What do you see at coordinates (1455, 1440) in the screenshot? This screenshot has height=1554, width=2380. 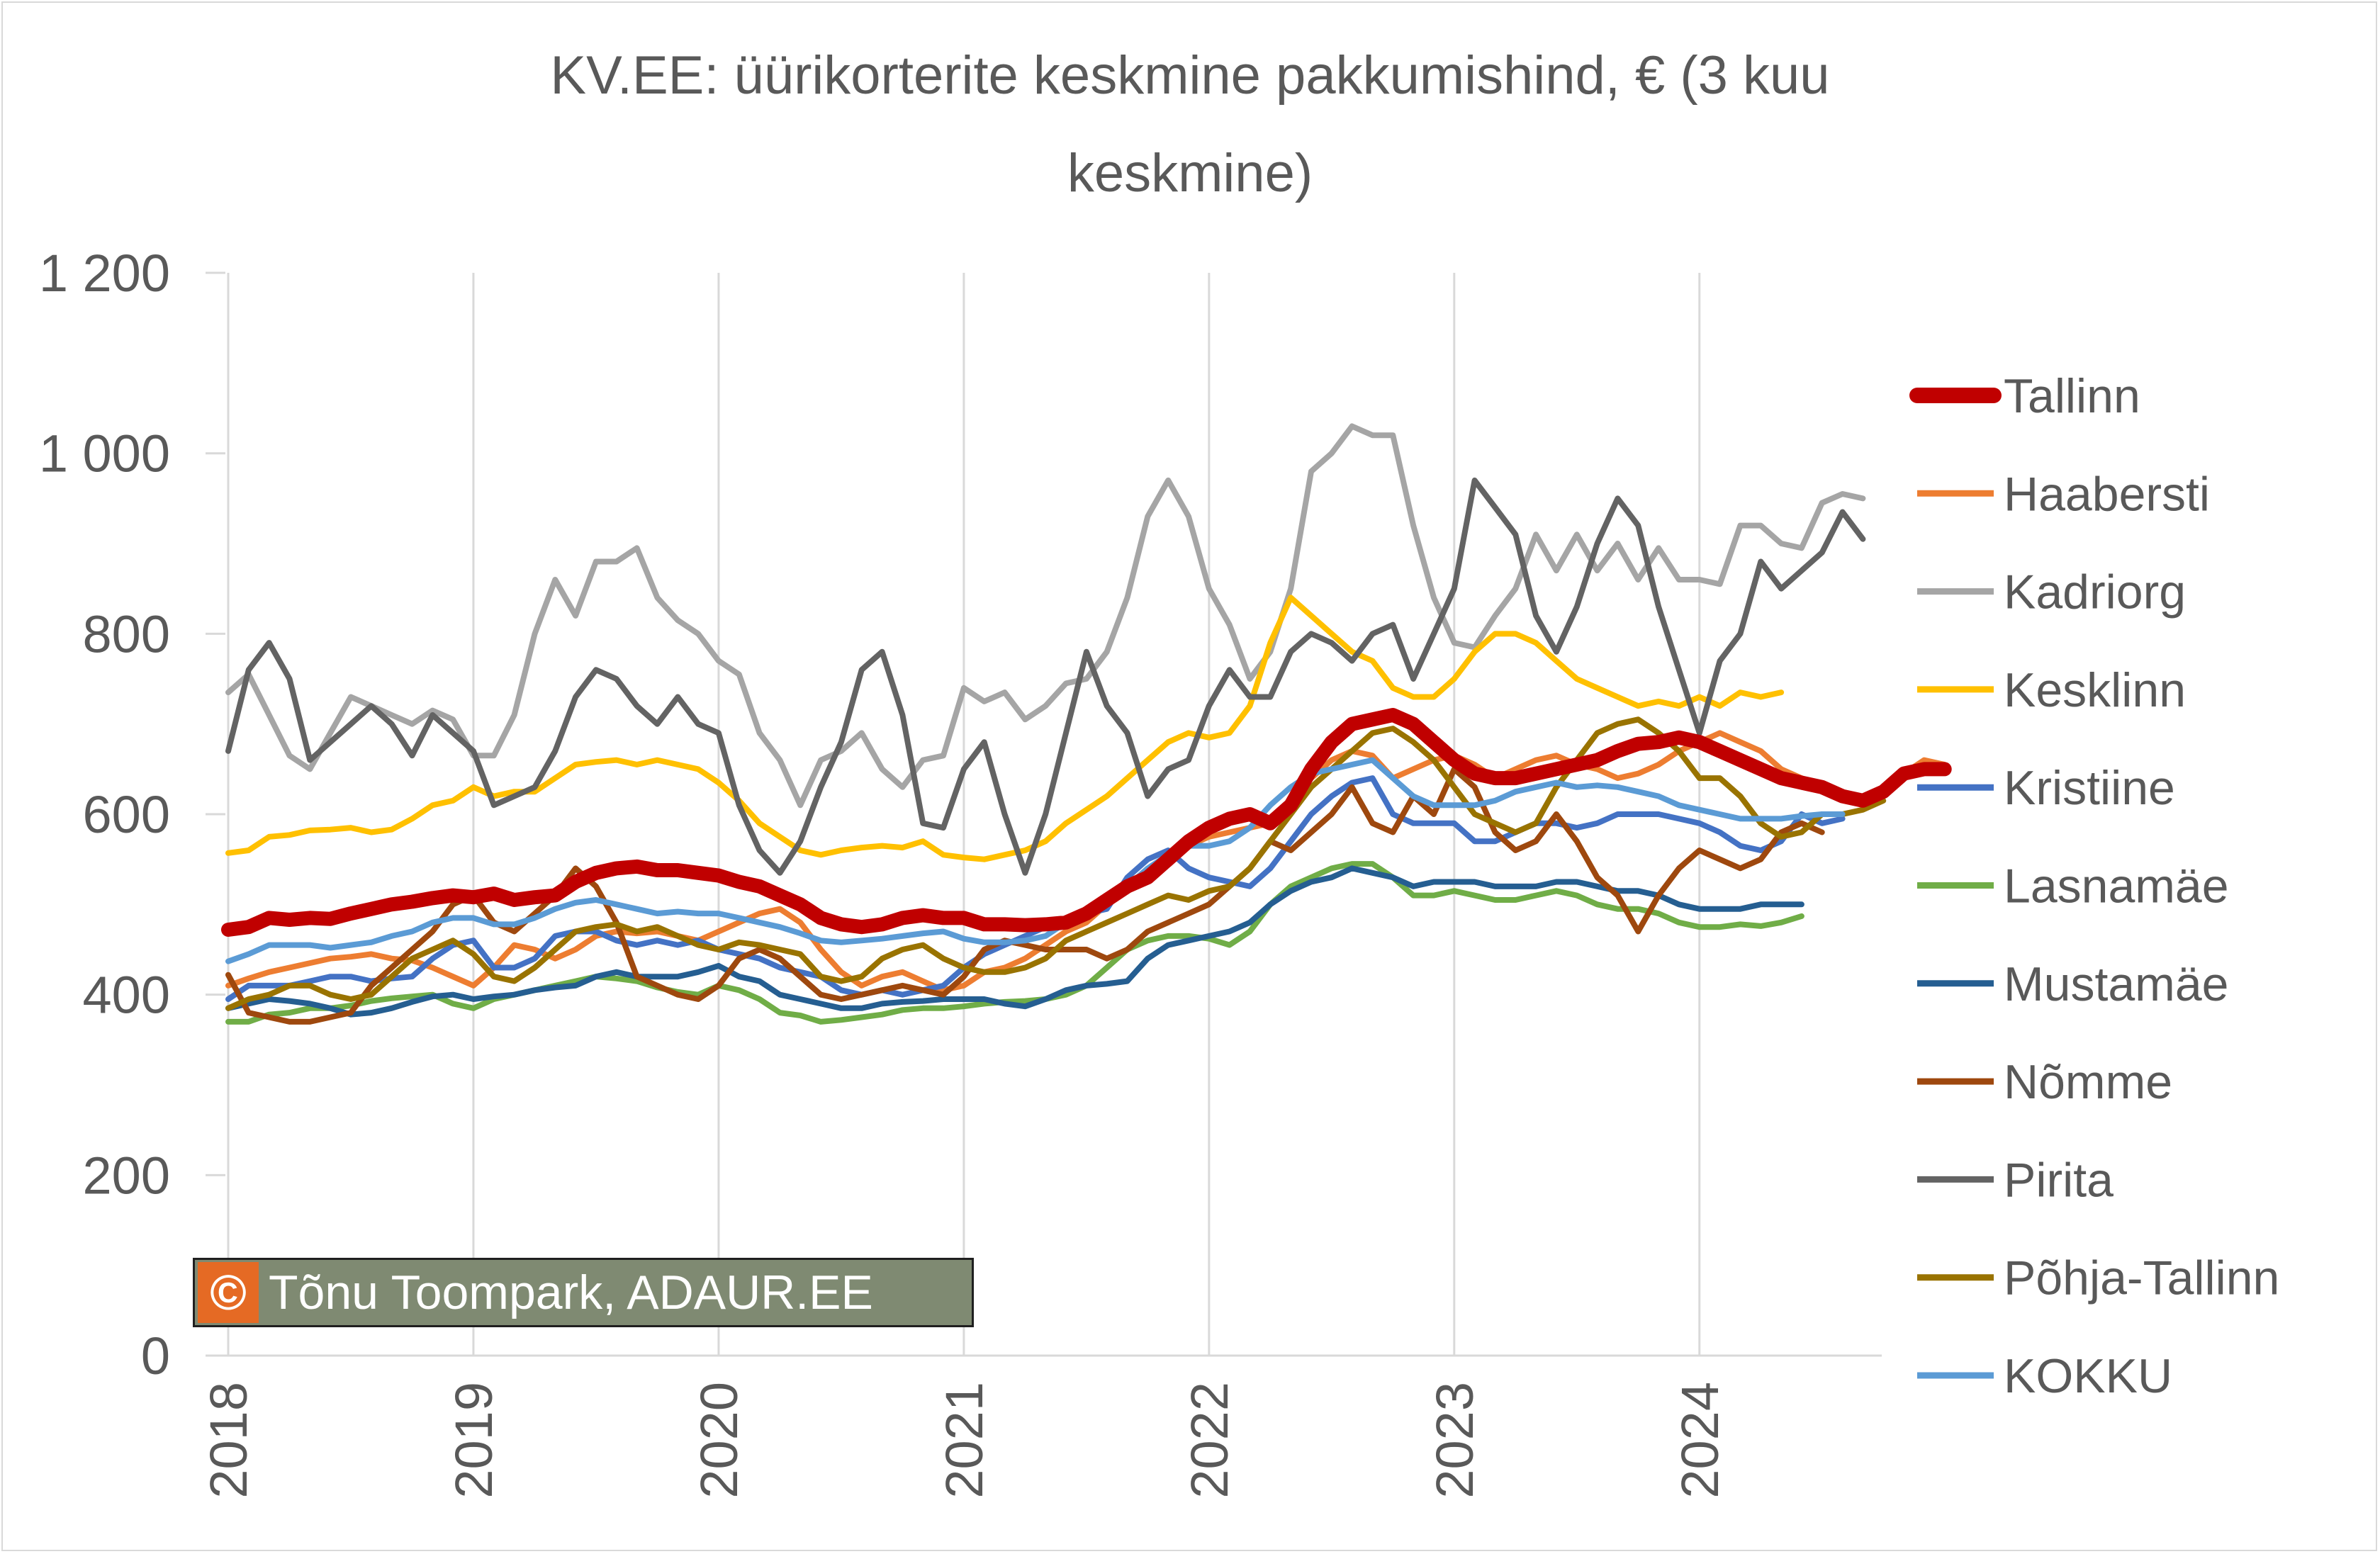 I see `x-tick-label: 2023` at bounding box center [1455, 1440].